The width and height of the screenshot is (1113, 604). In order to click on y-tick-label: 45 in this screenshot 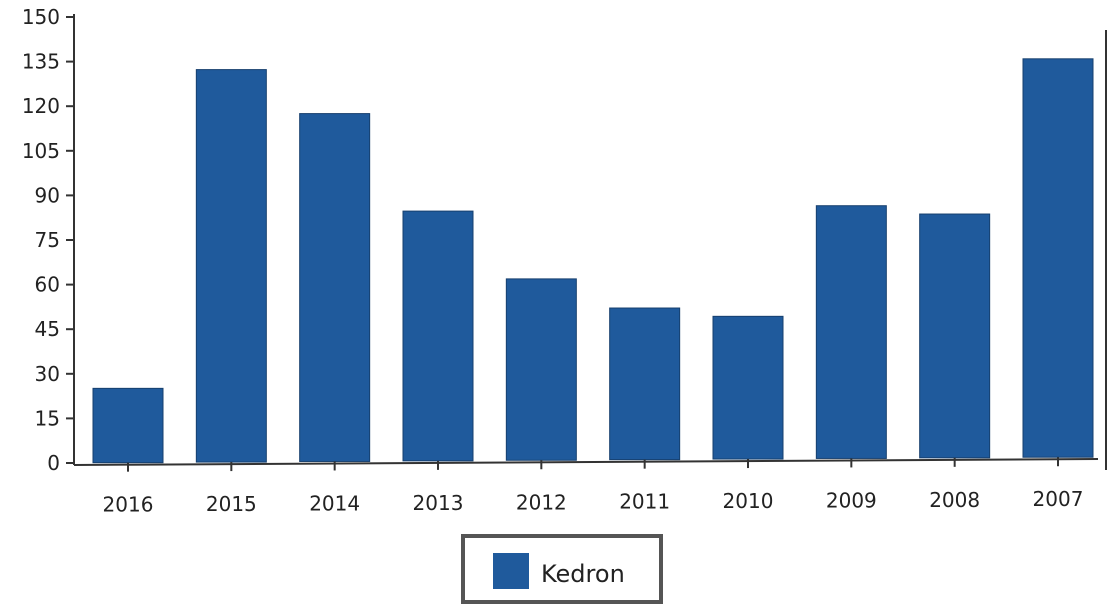, I will do `click(47, 329)`.